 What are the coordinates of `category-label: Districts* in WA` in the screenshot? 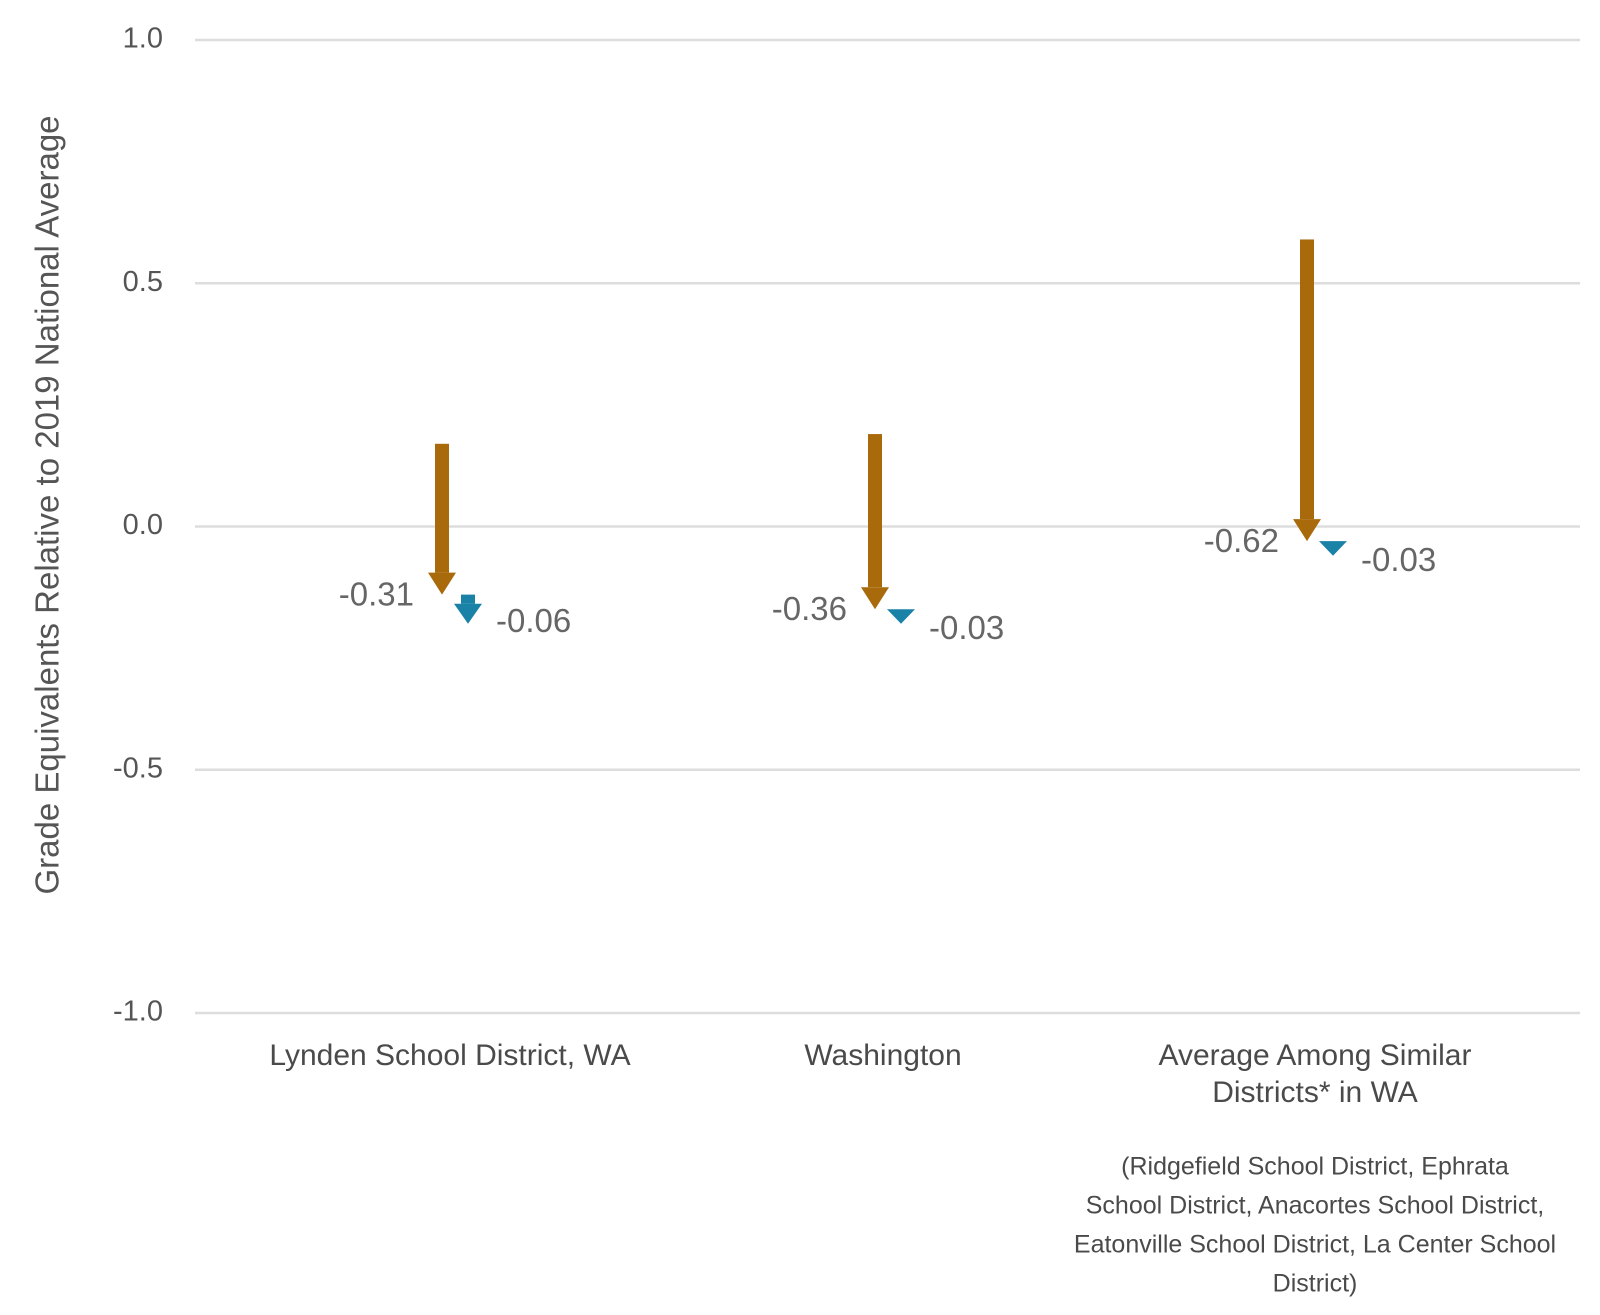 It's located at (1315, 1092).